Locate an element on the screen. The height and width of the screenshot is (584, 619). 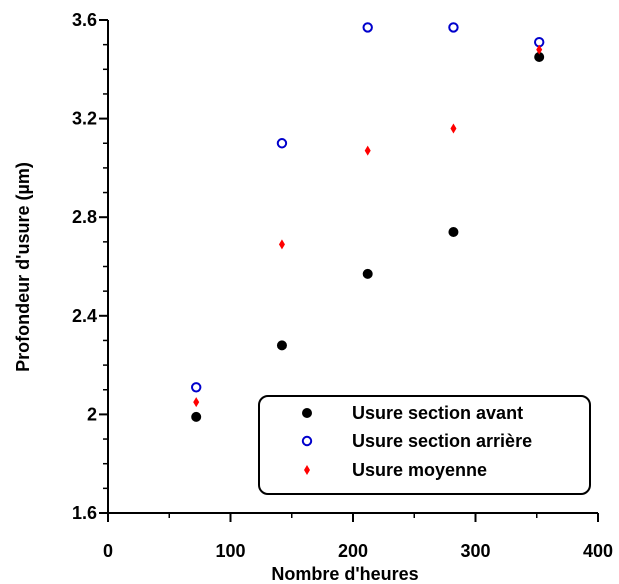
y-tick-label: 3.2 is located at coordinates (84, 119).